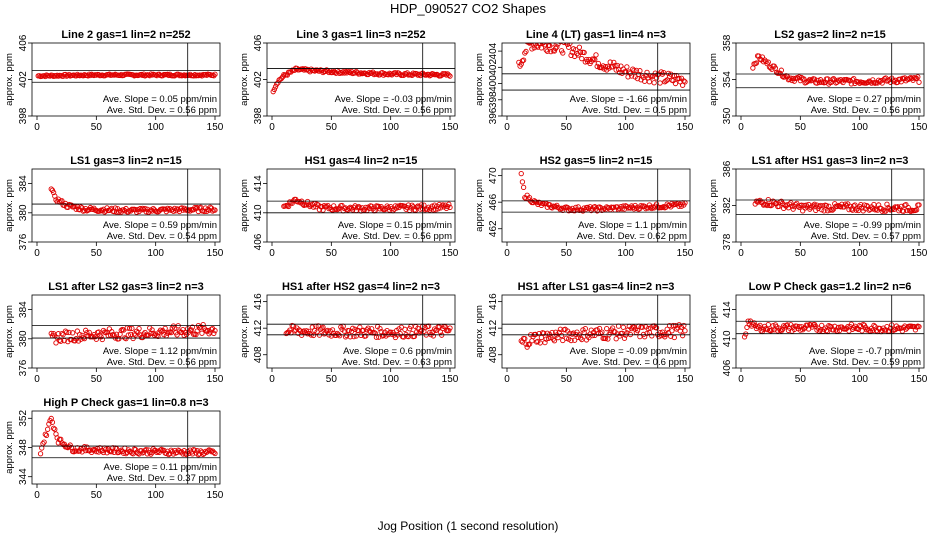 The height and width of the screenshot is (540, 936). What do you see at coordinates (493, 50) in the screenshot?
I see `y-tick-label: 404` at bounding box center [493, 50].